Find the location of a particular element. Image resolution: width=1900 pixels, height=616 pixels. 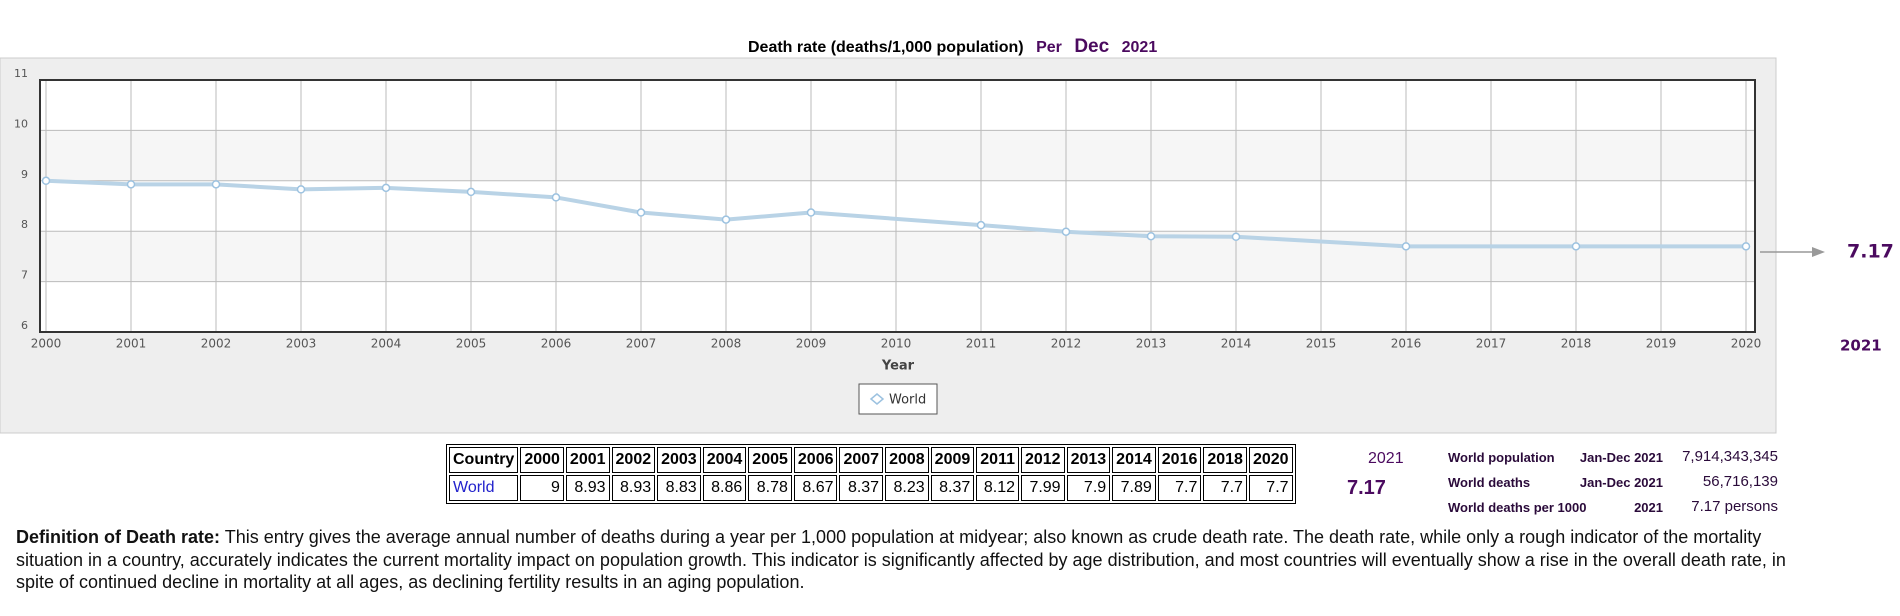

table-year: 2014 is located at coordinates (1134, 460).